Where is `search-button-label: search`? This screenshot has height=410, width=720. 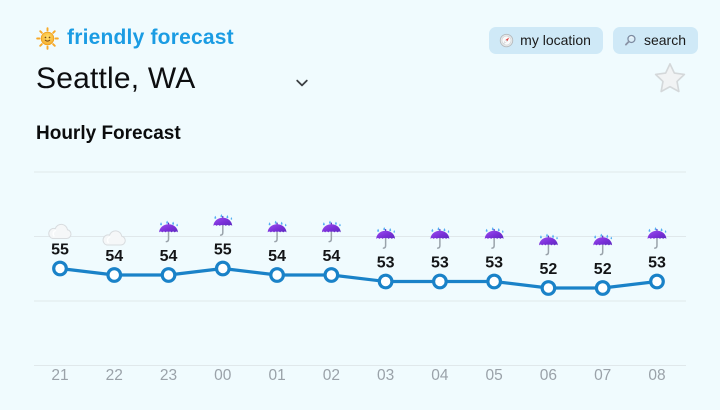 search-button-label: search is located at coordinates (664, 40).